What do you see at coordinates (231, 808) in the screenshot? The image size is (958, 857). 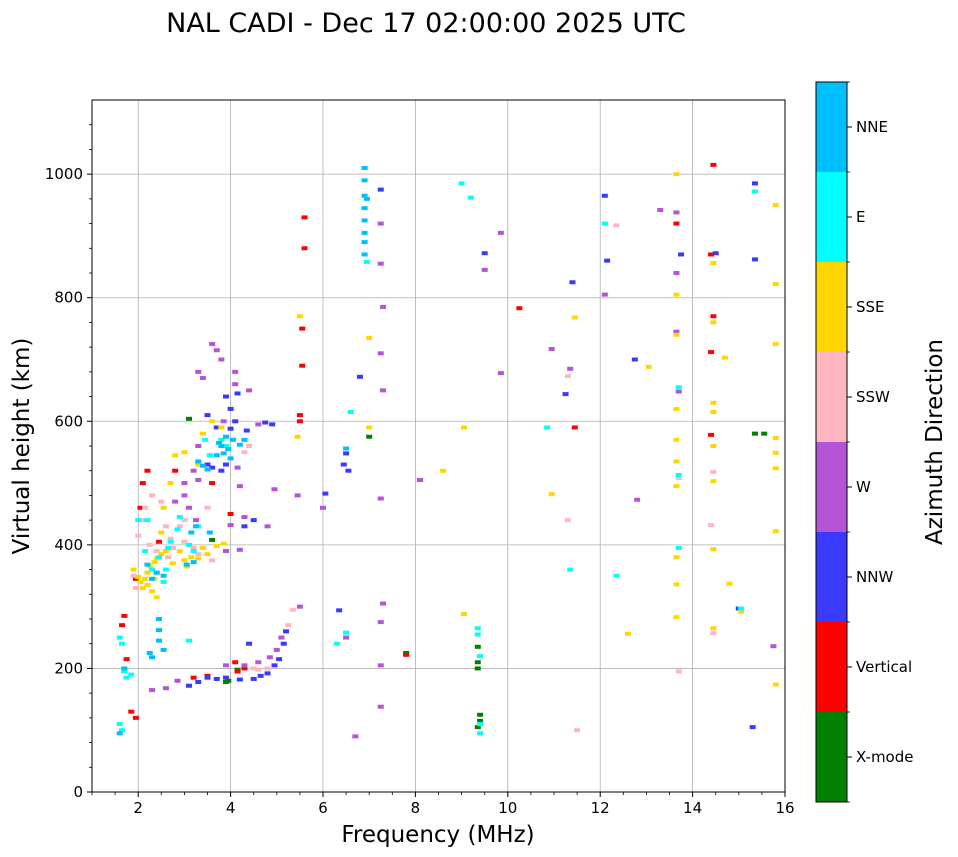 I see `x-tick-label: 4` at bounding box center [231, 808].